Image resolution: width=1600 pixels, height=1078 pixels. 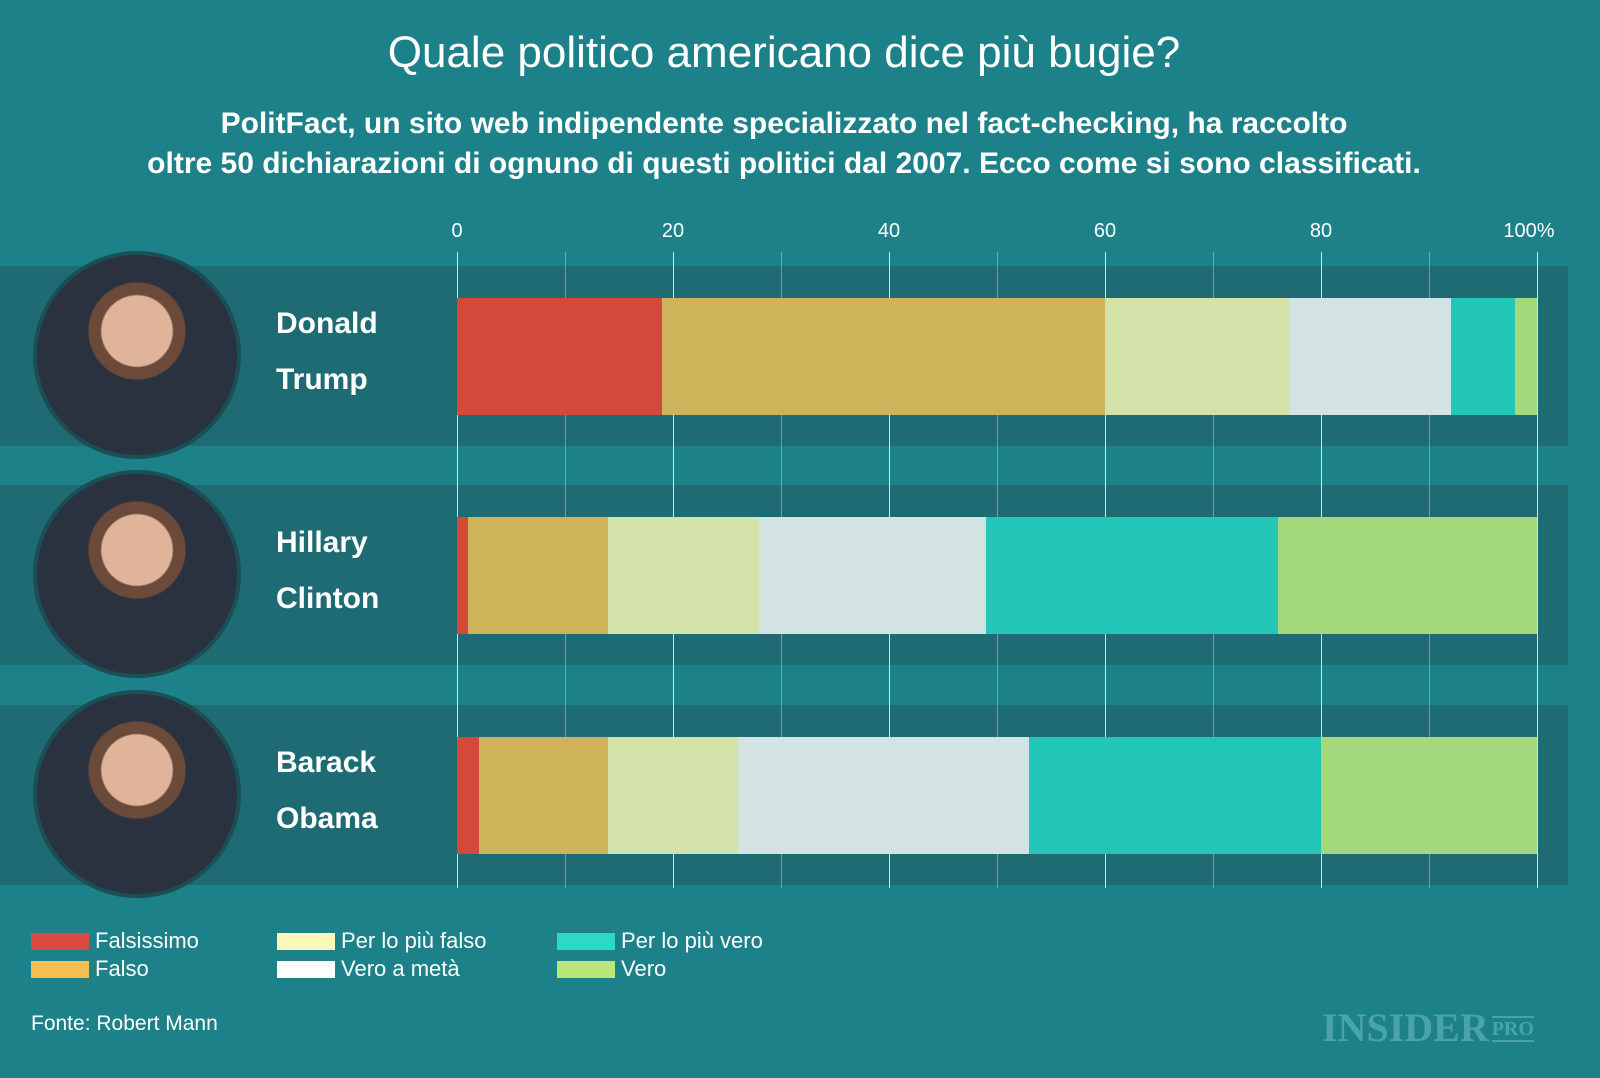 What do you see at coordinates (414, 940) in the screenshot?
I see `legend-label: Per lo più falso` at bounding box center [414, 940].